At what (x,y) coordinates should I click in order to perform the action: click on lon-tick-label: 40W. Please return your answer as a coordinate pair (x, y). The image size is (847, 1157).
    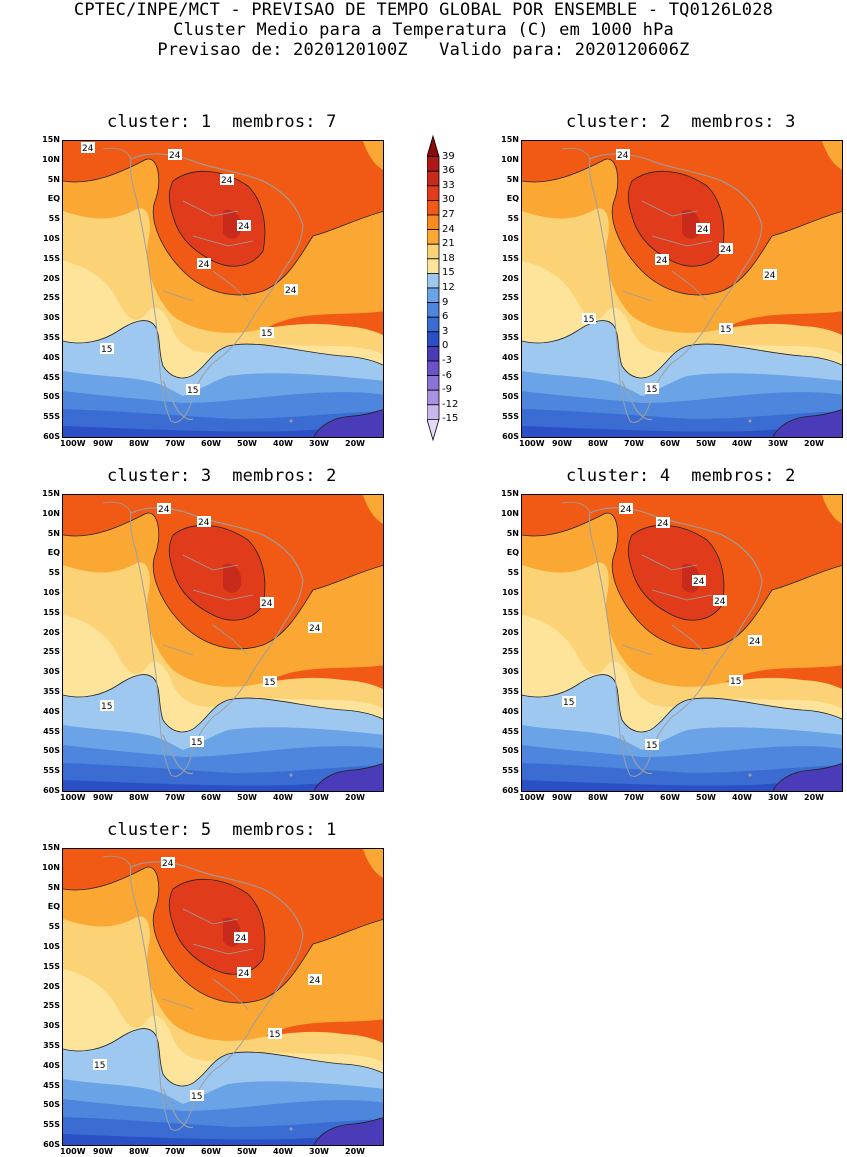
    Looking at the image, I should click on (742, 443).